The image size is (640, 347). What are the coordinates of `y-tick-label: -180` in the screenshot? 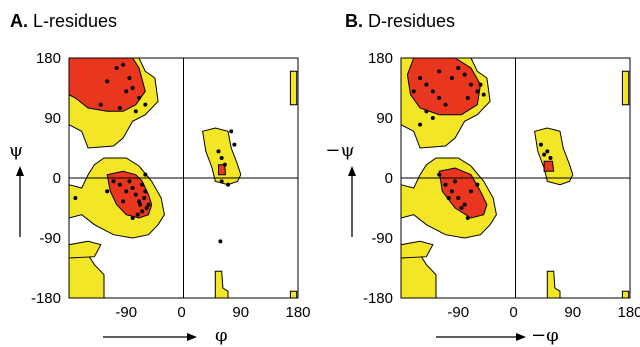 It's located at (46, 298).